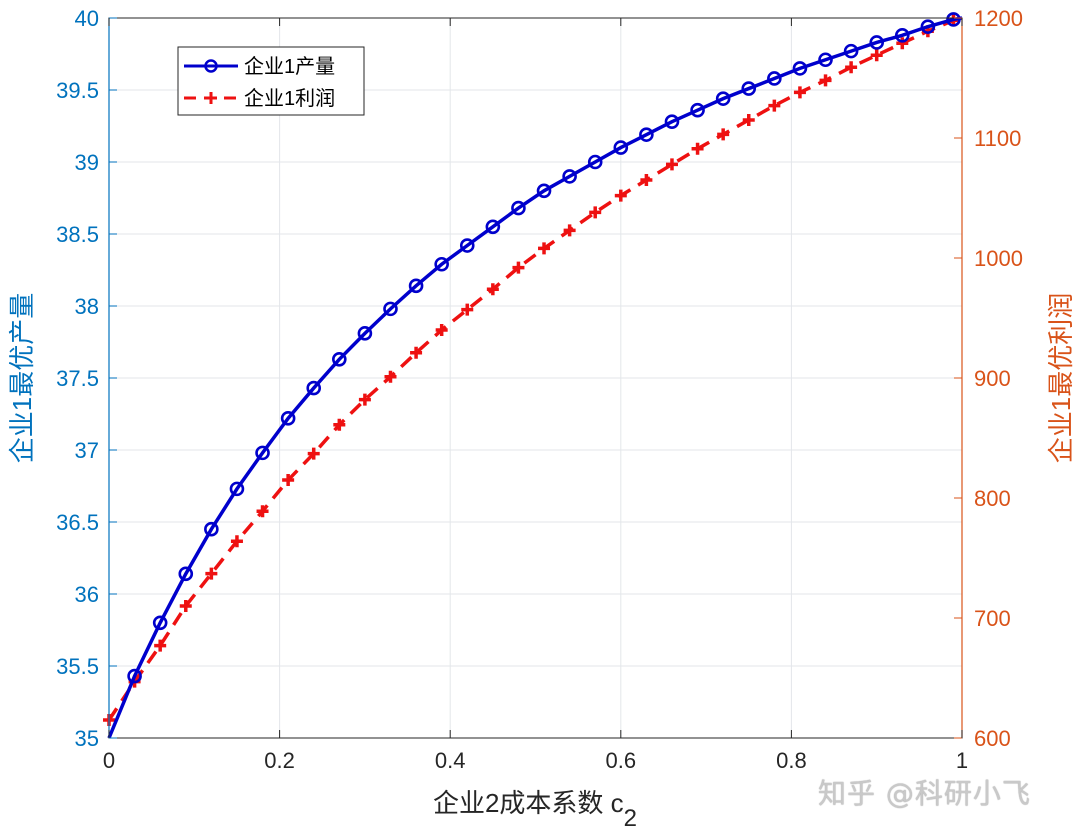 This screenshot has height=832, width=1080. I want to click on x-tick-label: 0.6, so click(621, 760).